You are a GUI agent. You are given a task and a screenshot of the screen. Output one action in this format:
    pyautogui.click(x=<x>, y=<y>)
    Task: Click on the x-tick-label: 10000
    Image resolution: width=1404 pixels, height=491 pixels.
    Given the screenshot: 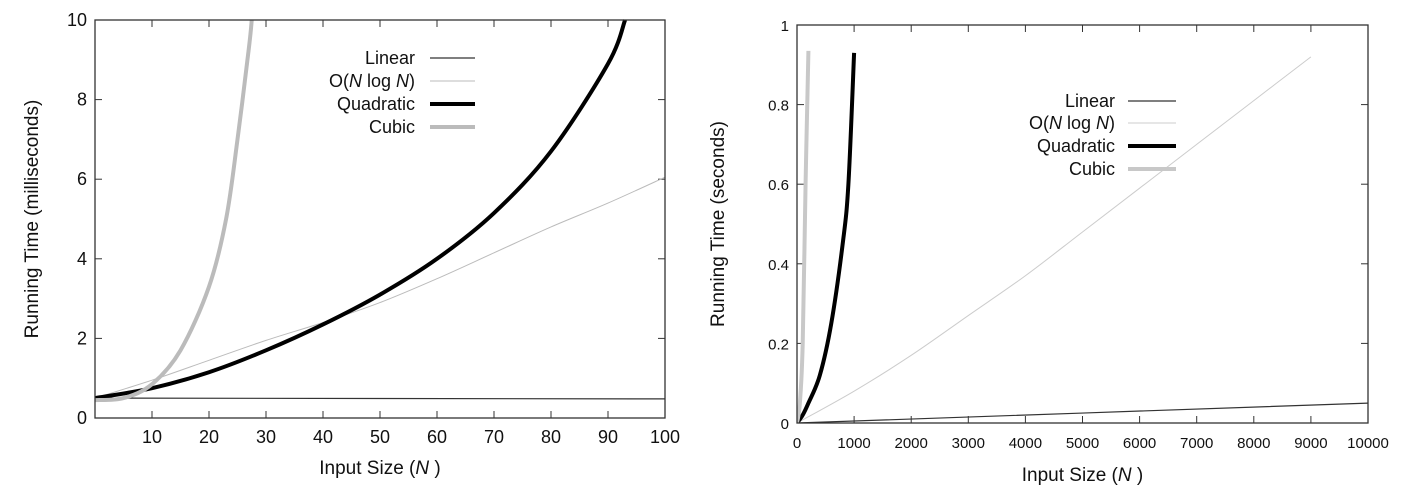 What is the action you would take?
    pyautogui.click(x=1368, y=443)
    